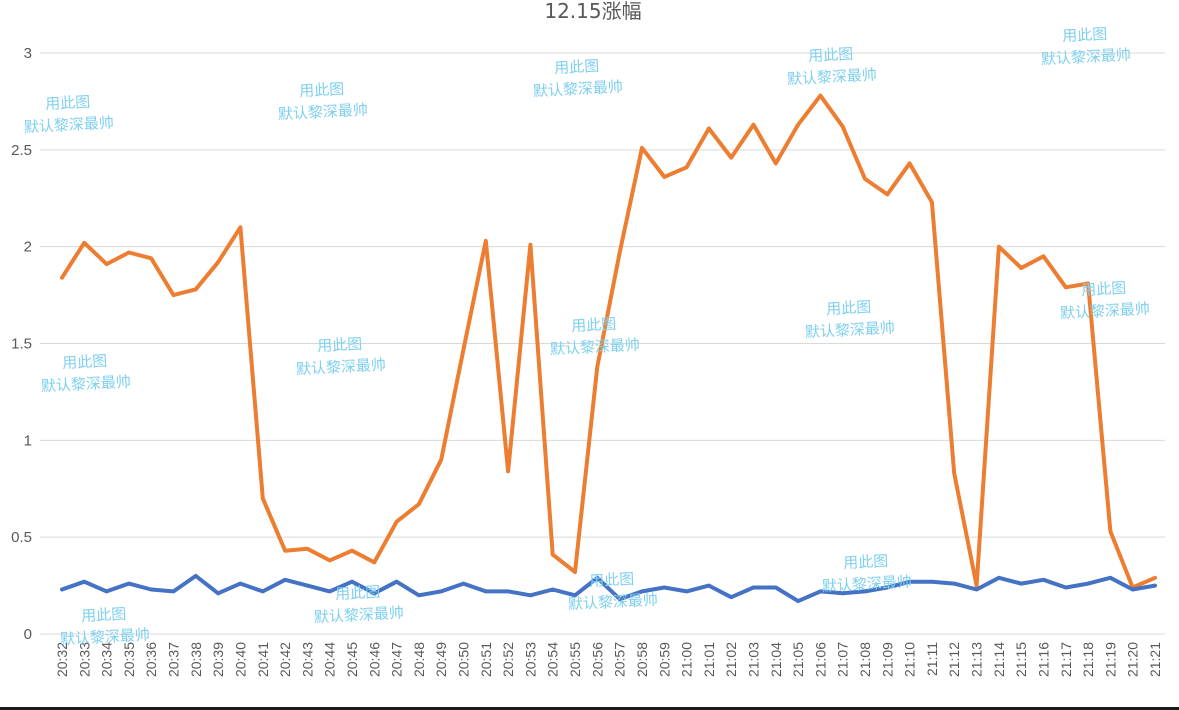 Image resolution: width=1179 pixels, height=710 pixels. I want to click on x-tick-label: 20:33, so click(84, 659).